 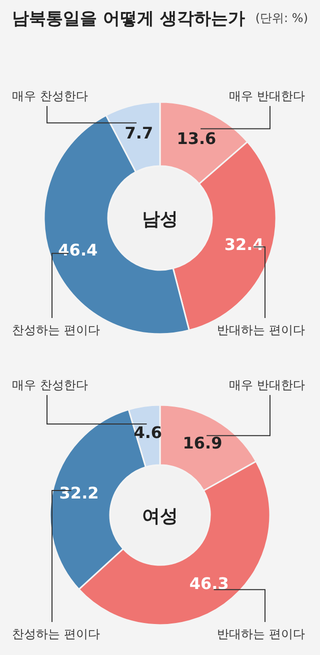 I want to click on data-label: 46.4, so click(x=78, y=250).